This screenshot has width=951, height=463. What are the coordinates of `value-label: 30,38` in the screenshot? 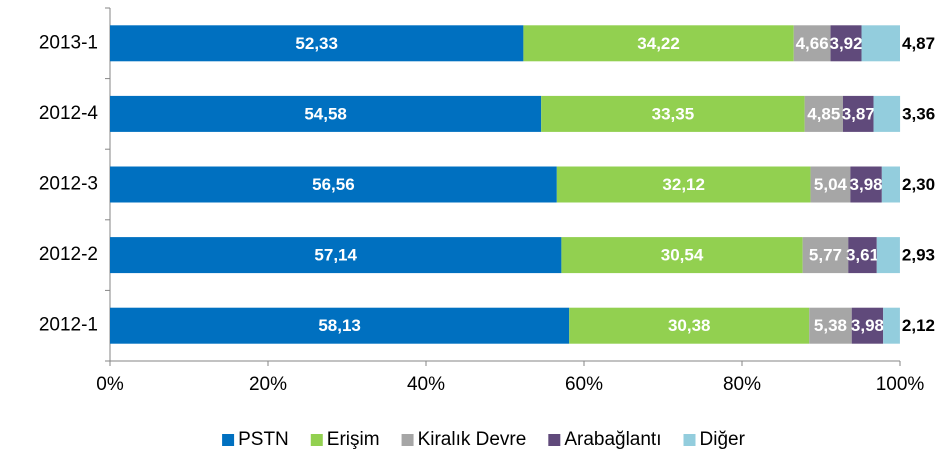 It's located at (689, 325).